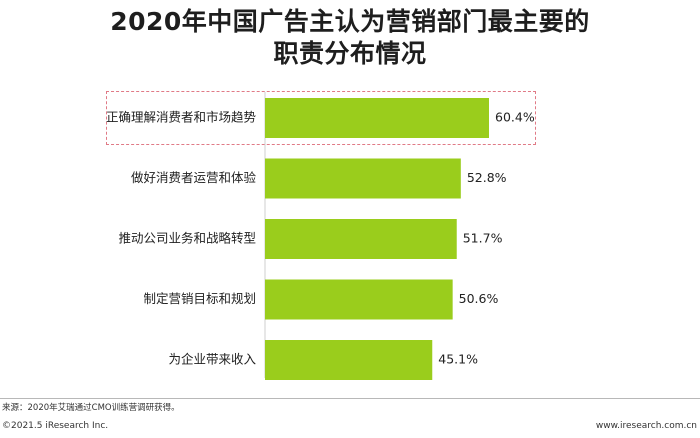  Describe the element at coordinates (483, 238) in the screenshot. I see `value-label-2: 51.7%` at that location.